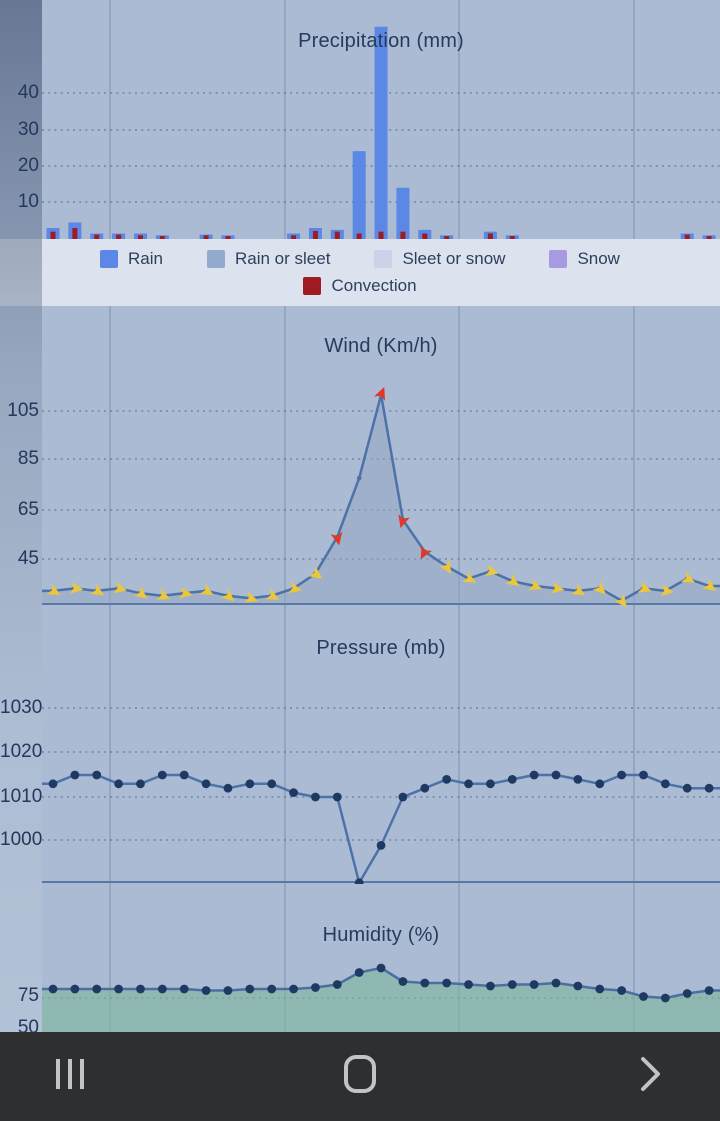 Image resolution: width=720 pixels, height=1121 pixels. Describe the element at coordinates (598, 258) in the screenshot. I see `legend-label: Snow` at that location.